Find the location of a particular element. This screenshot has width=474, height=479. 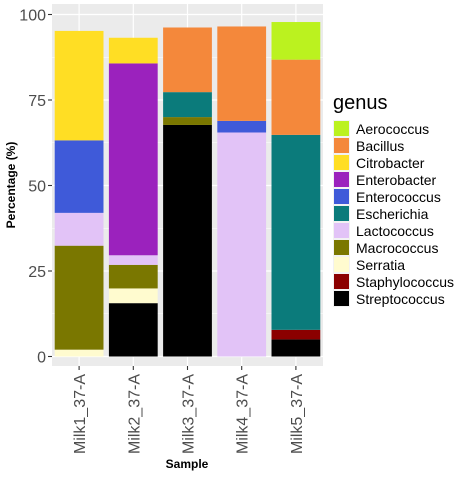

legend-label: Enterobacter is located at coordinates (396, 180).